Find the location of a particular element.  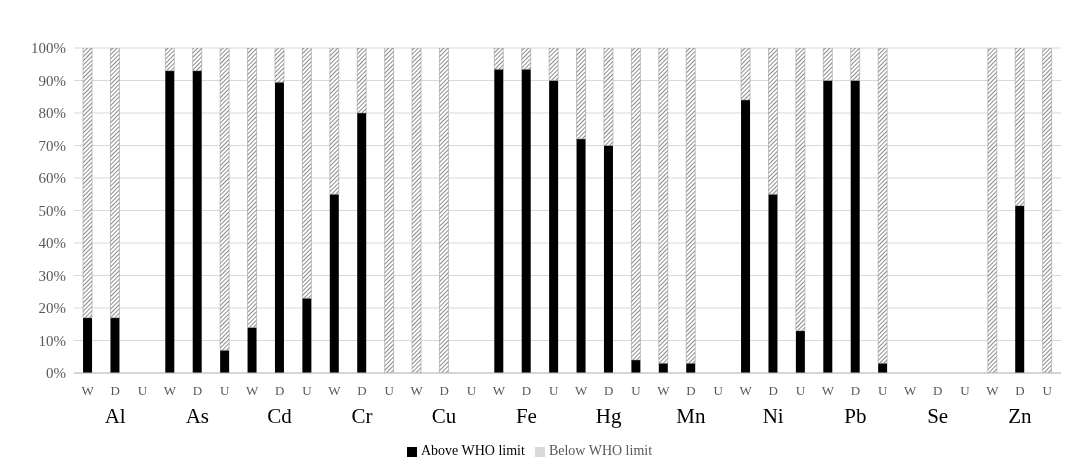

text: Mn is located at coordinates (691, 416).